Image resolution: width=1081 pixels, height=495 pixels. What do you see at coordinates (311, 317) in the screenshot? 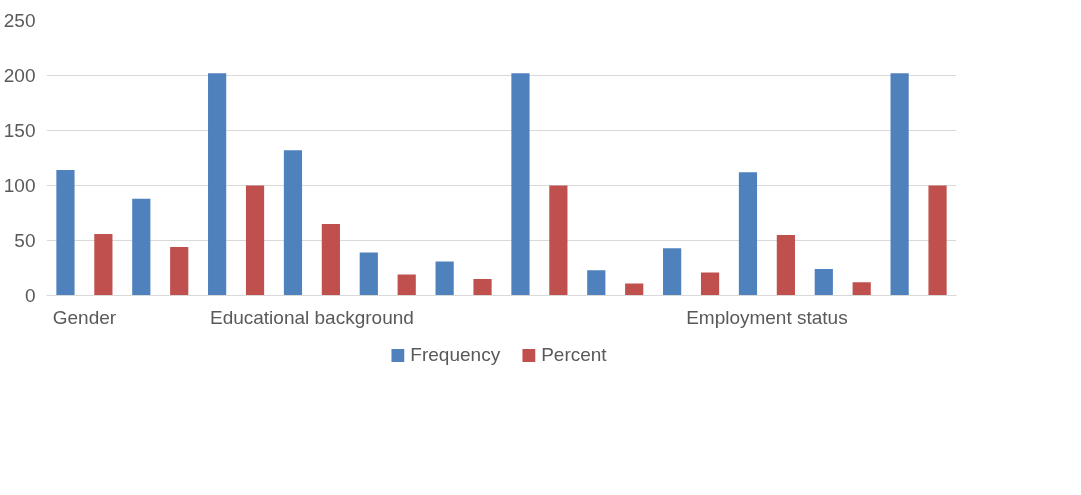
I see `x-tick-label: Educational background` at bounding box center [311, 317].